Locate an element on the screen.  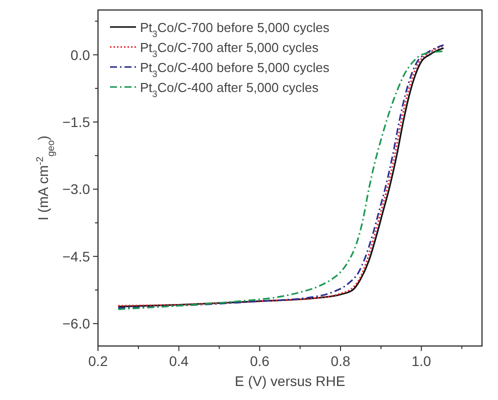
legend-label: Pt$_{3}$Co/C-400 after 5,000 cycles is located at coordinates (229, 89).